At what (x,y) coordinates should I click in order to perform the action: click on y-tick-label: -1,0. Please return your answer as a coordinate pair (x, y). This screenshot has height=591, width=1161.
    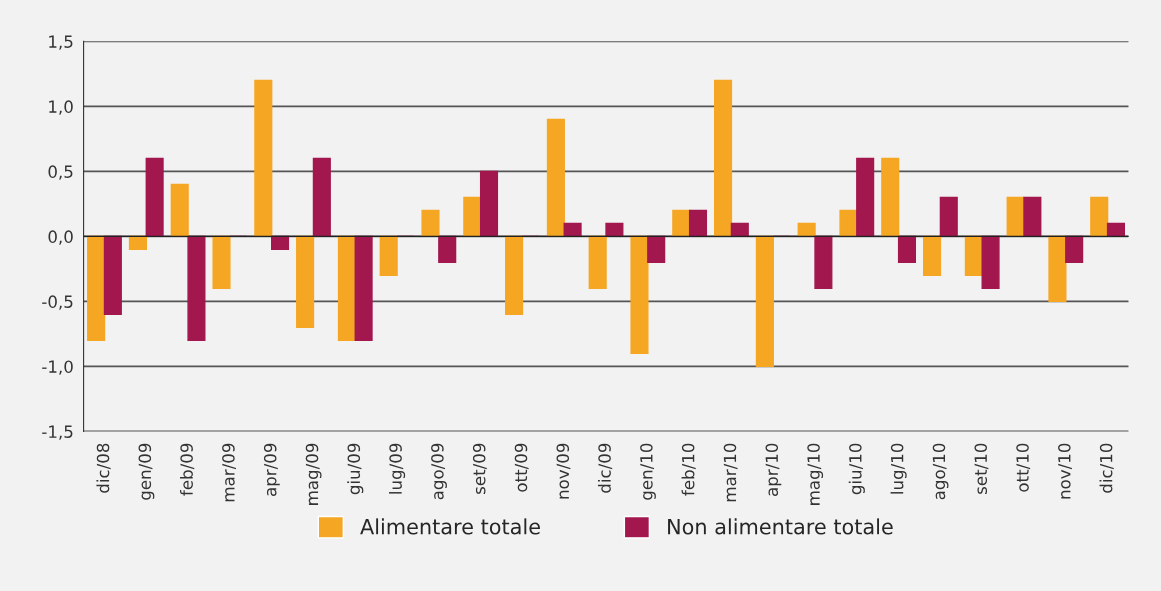
    Looking at the image, I should click on (57, 367).